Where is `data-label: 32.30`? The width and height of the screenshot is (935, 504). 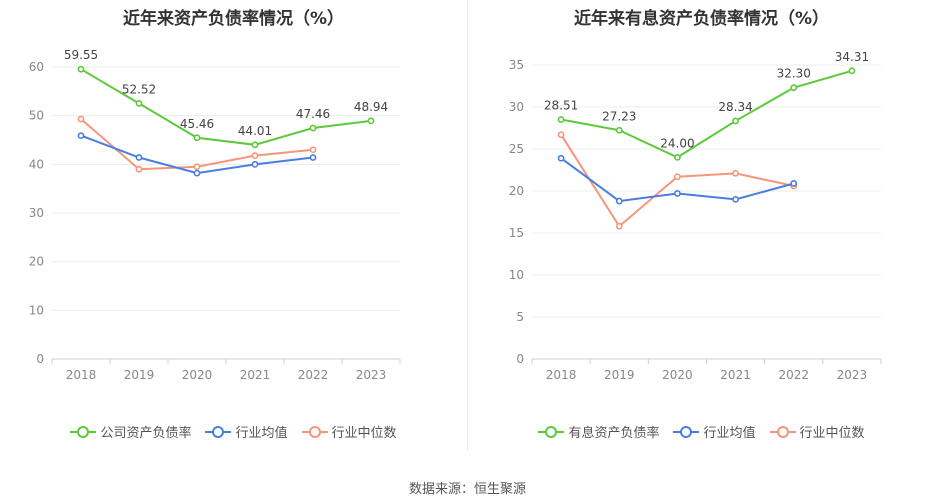
data-label: 32.30 is located at coordinates (794, 74).